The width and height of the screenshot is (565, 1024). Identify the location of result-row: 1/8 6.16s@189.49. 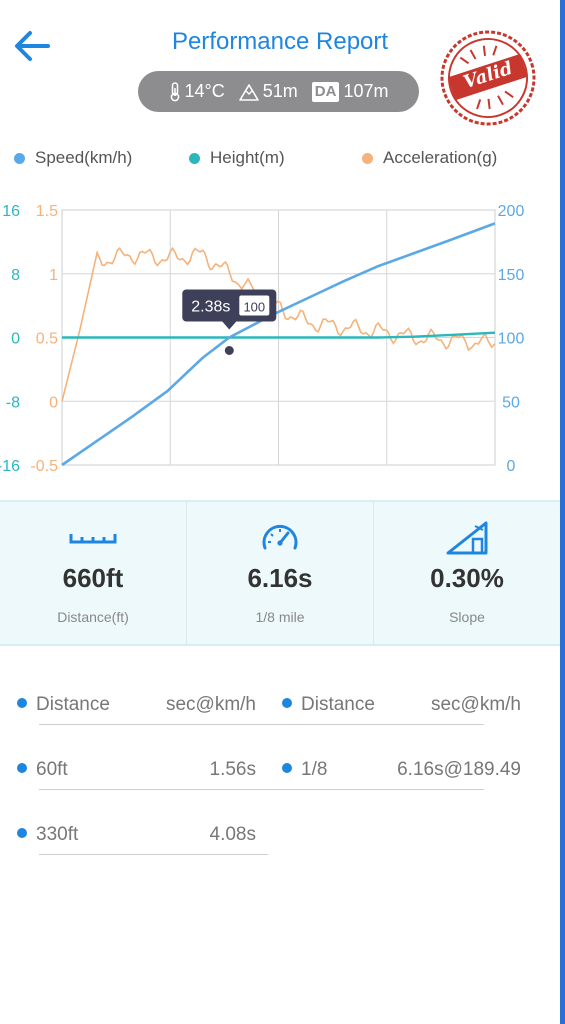
(383, 757).